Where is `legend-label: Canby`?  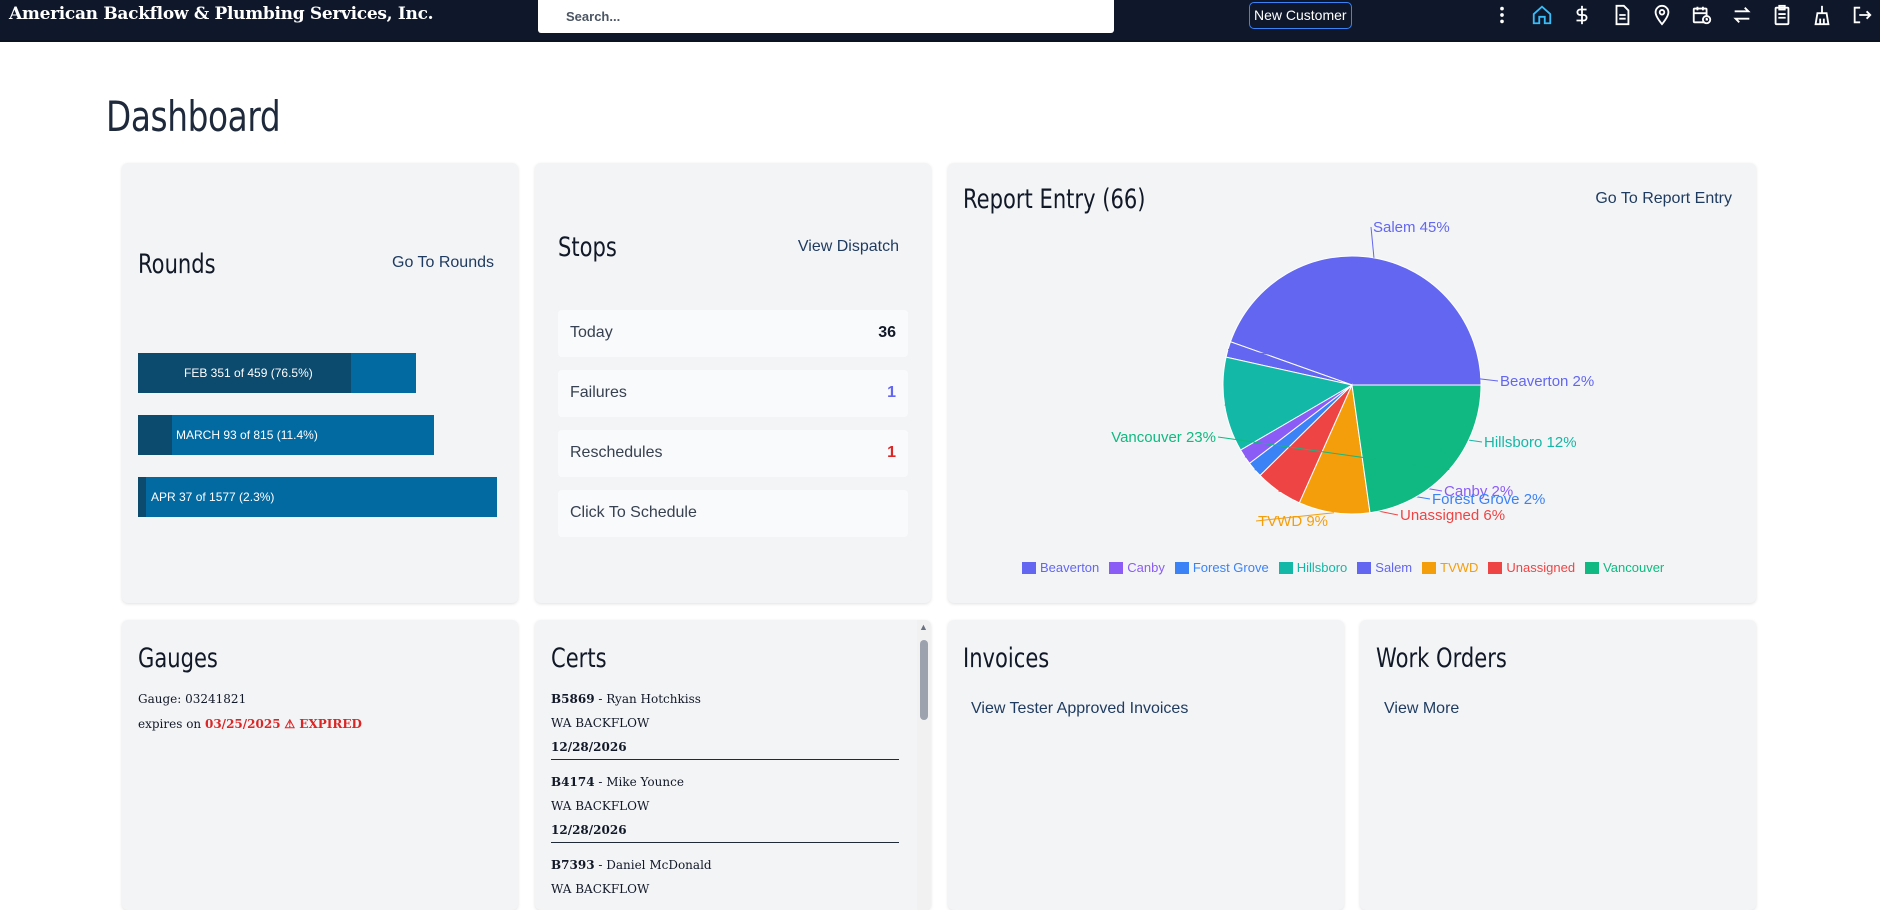
legend-label: Canby is located at coordinates (1146, 567).